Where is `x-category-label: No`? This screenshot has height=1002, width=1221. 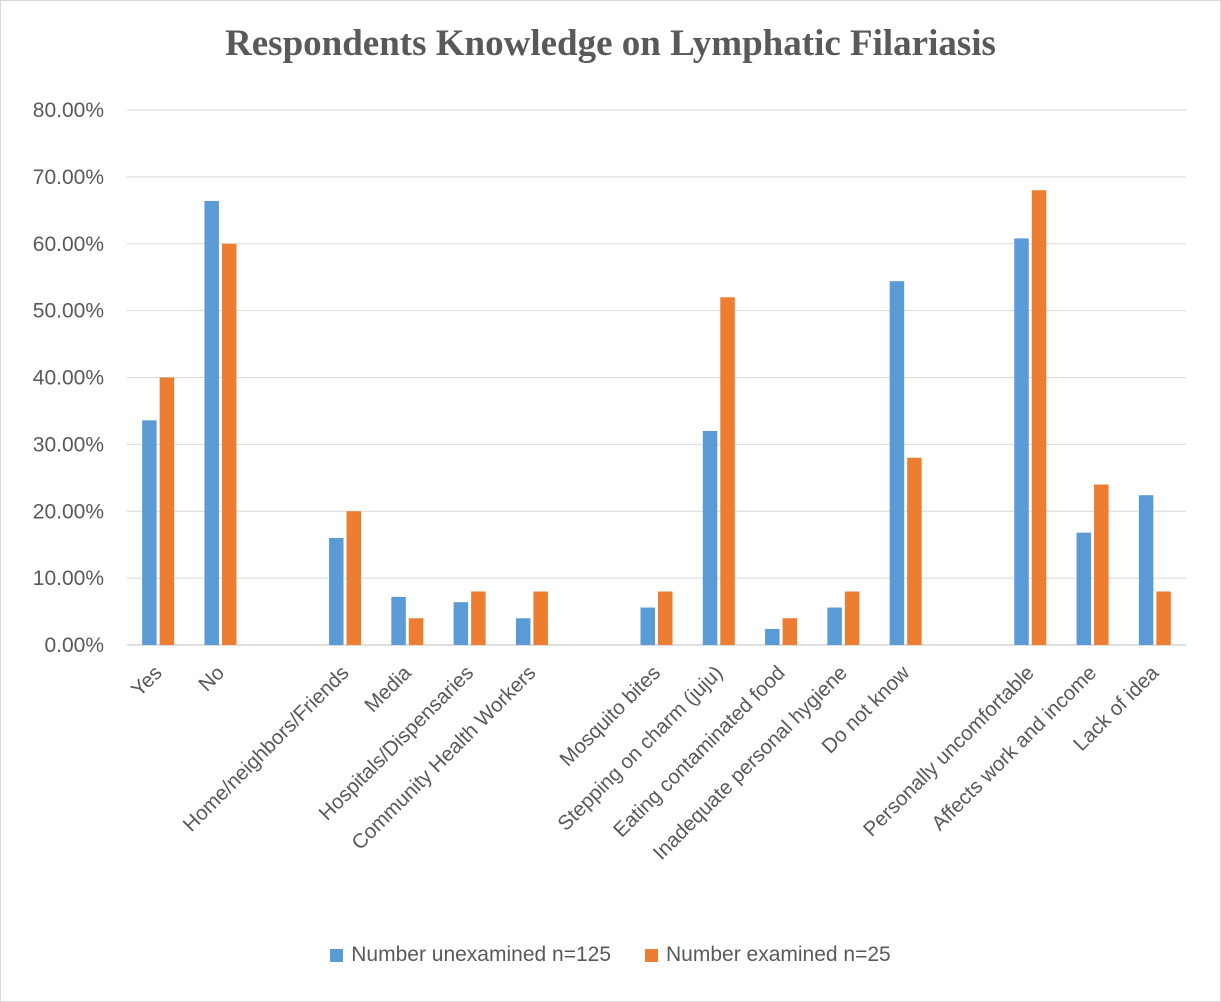 x-category-label: No is located at coordinates (211, 678).